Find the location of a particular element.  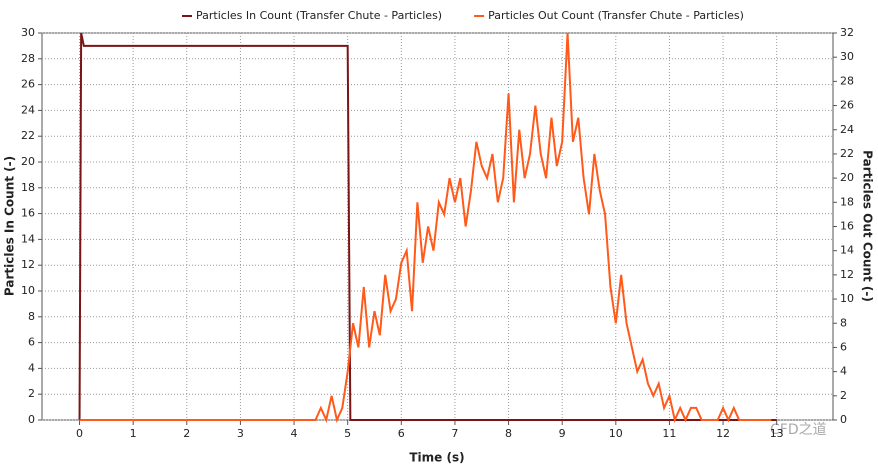

y2-tick-label: 24 is located at coordinates (847, 129).